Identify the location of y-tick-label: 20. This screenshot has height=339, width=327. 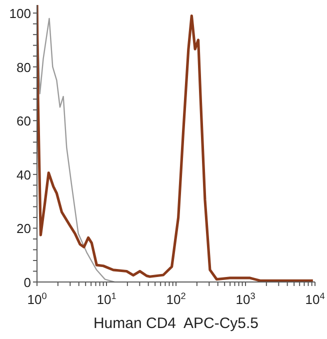
(23, 228).